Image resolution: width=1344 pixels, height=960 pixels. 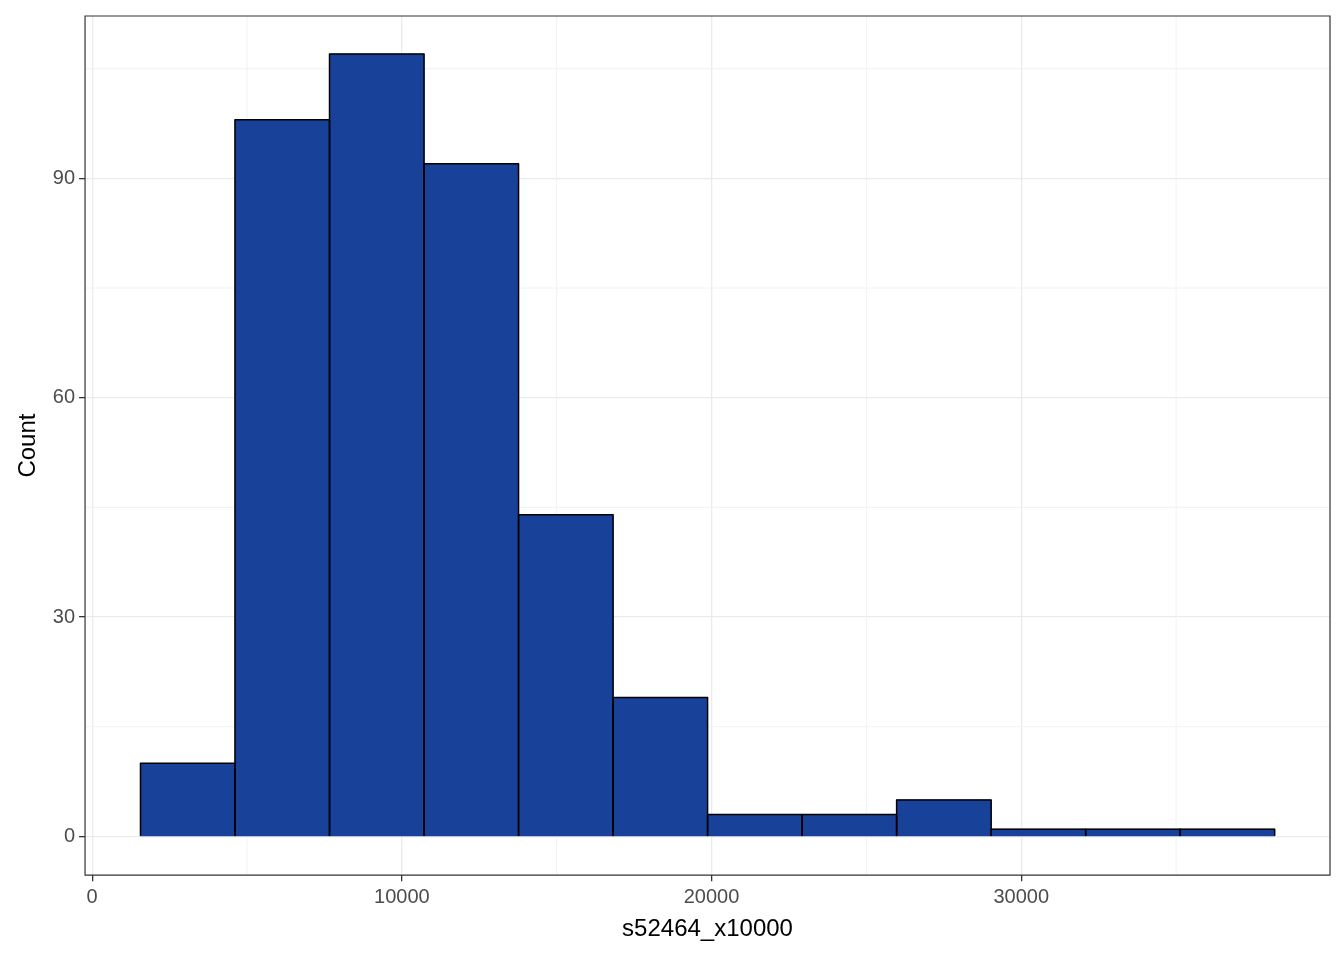 What do you see at coordinates (64, 396) in the screenshot?
I see `y-tick-label: 60` at bounding box center [64, 396].